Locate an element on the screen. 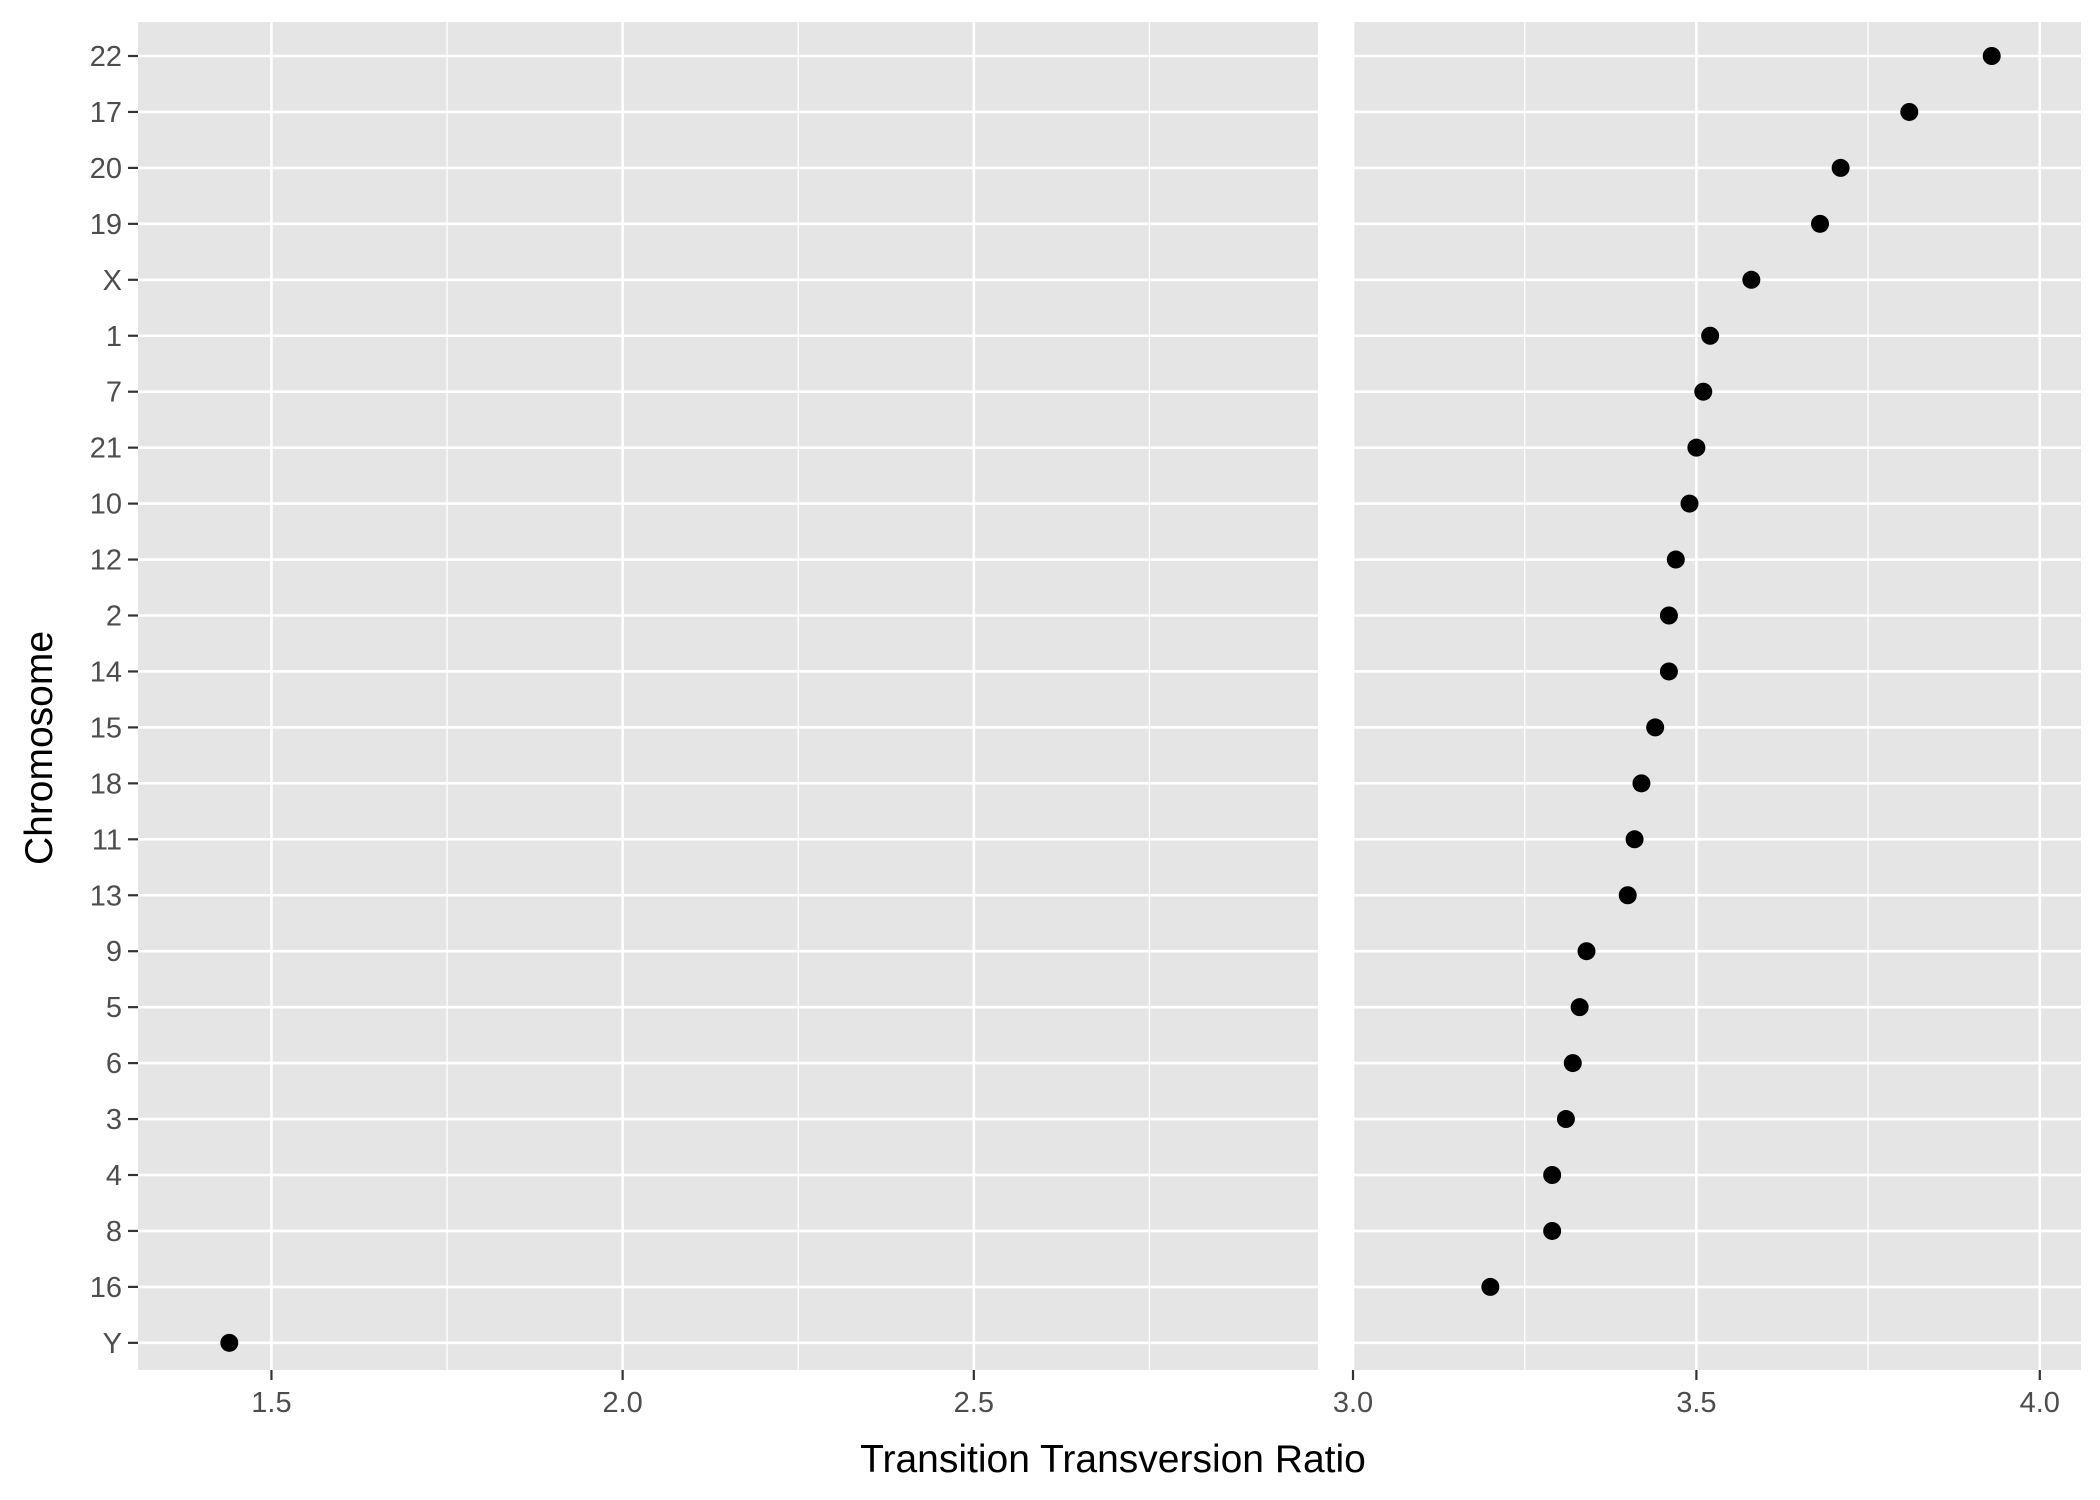 Image resolution: width=2100 pixels, height=1500 pixels. data-point-chr-Y is located at coordinates (229, 1342).